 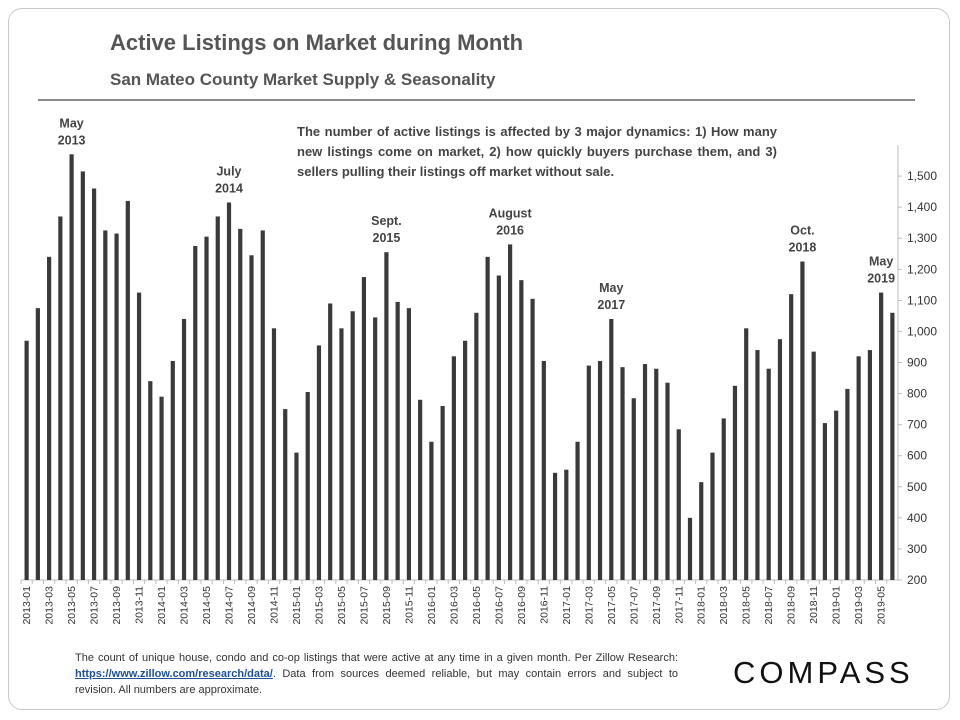 What do you see at coordinates (50, 605) in the screenshot?
I see `x-tick-label: 2013-03` at bounding box center [50, 605].